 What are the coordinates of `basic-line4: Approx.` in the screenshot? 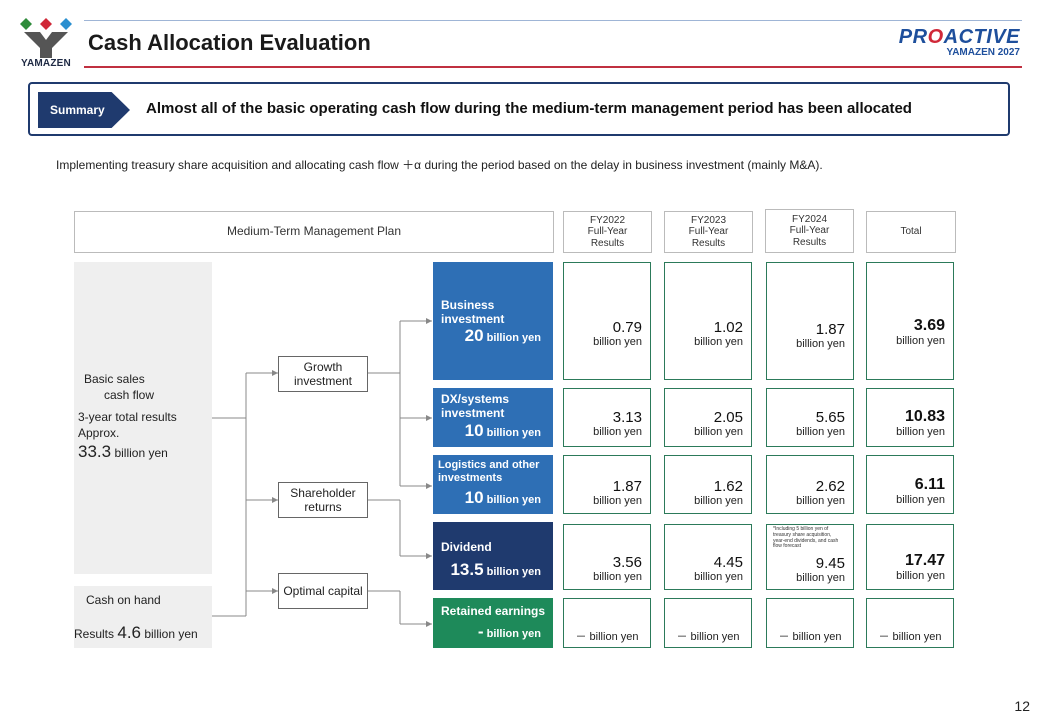 It's located at (99, 433).